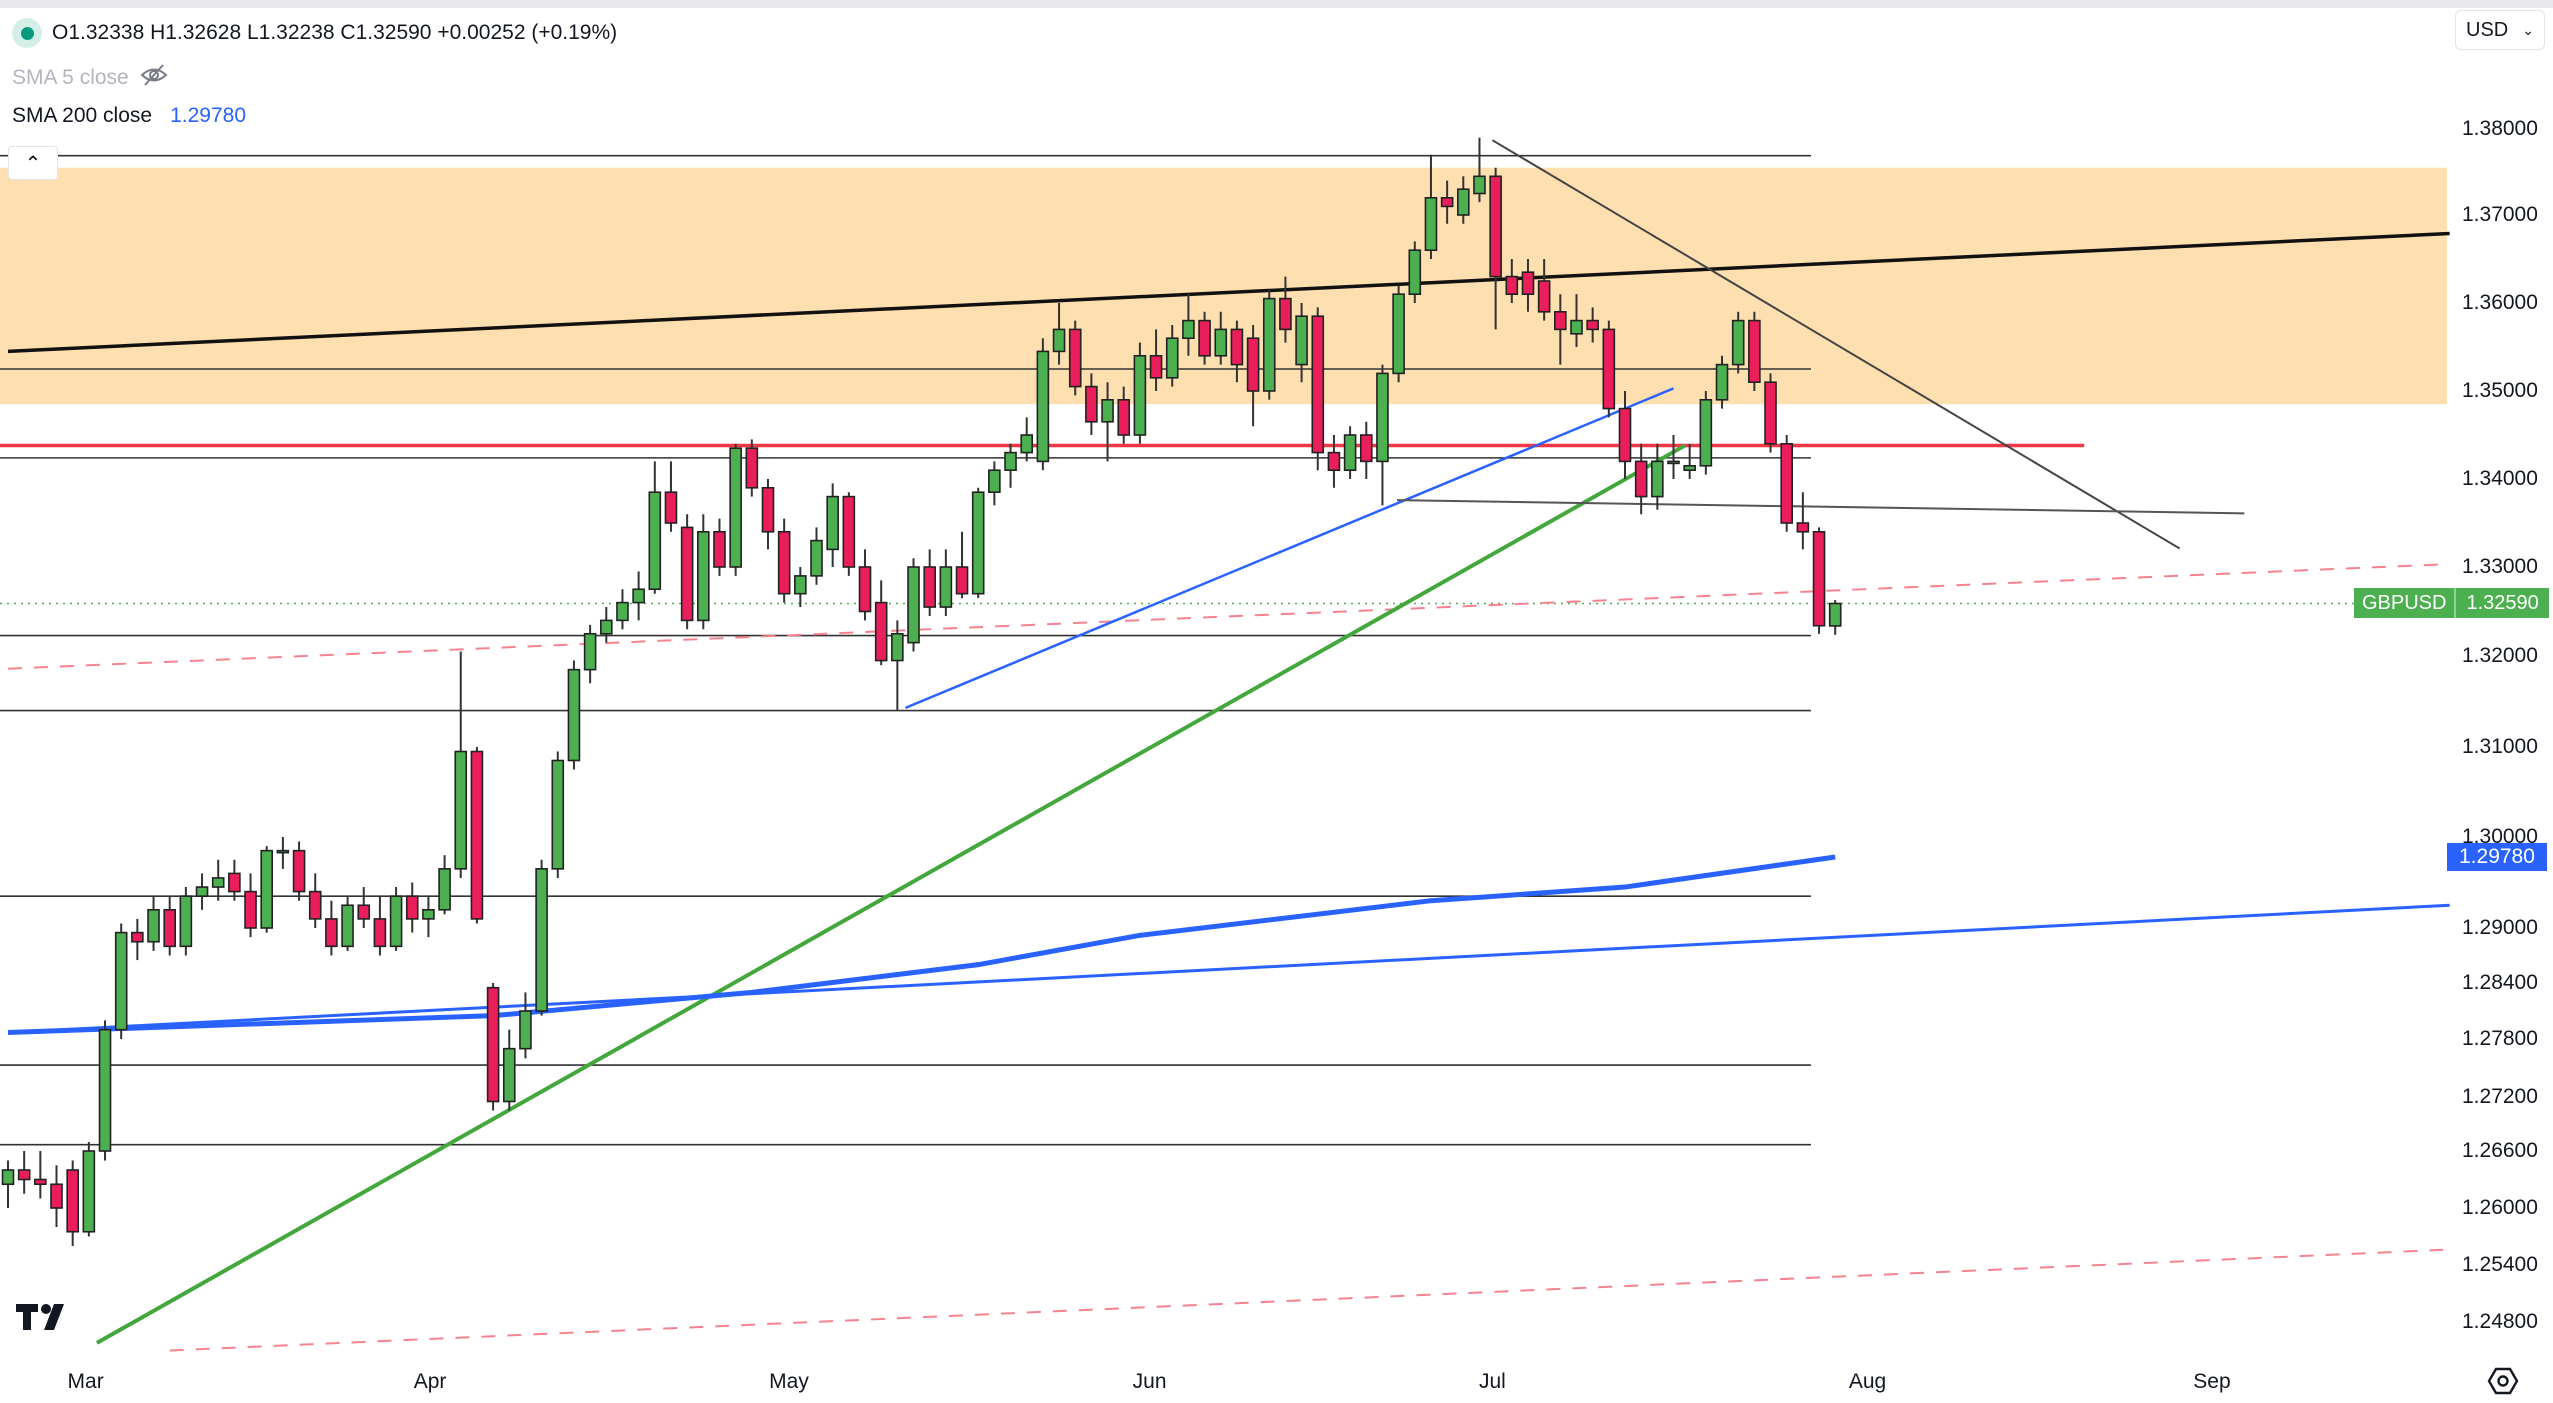  What do you see at coordinates (2501, 603) in the screenshot?
I see `symbol-price: 1.32590` at bounding box center [2501, 603].